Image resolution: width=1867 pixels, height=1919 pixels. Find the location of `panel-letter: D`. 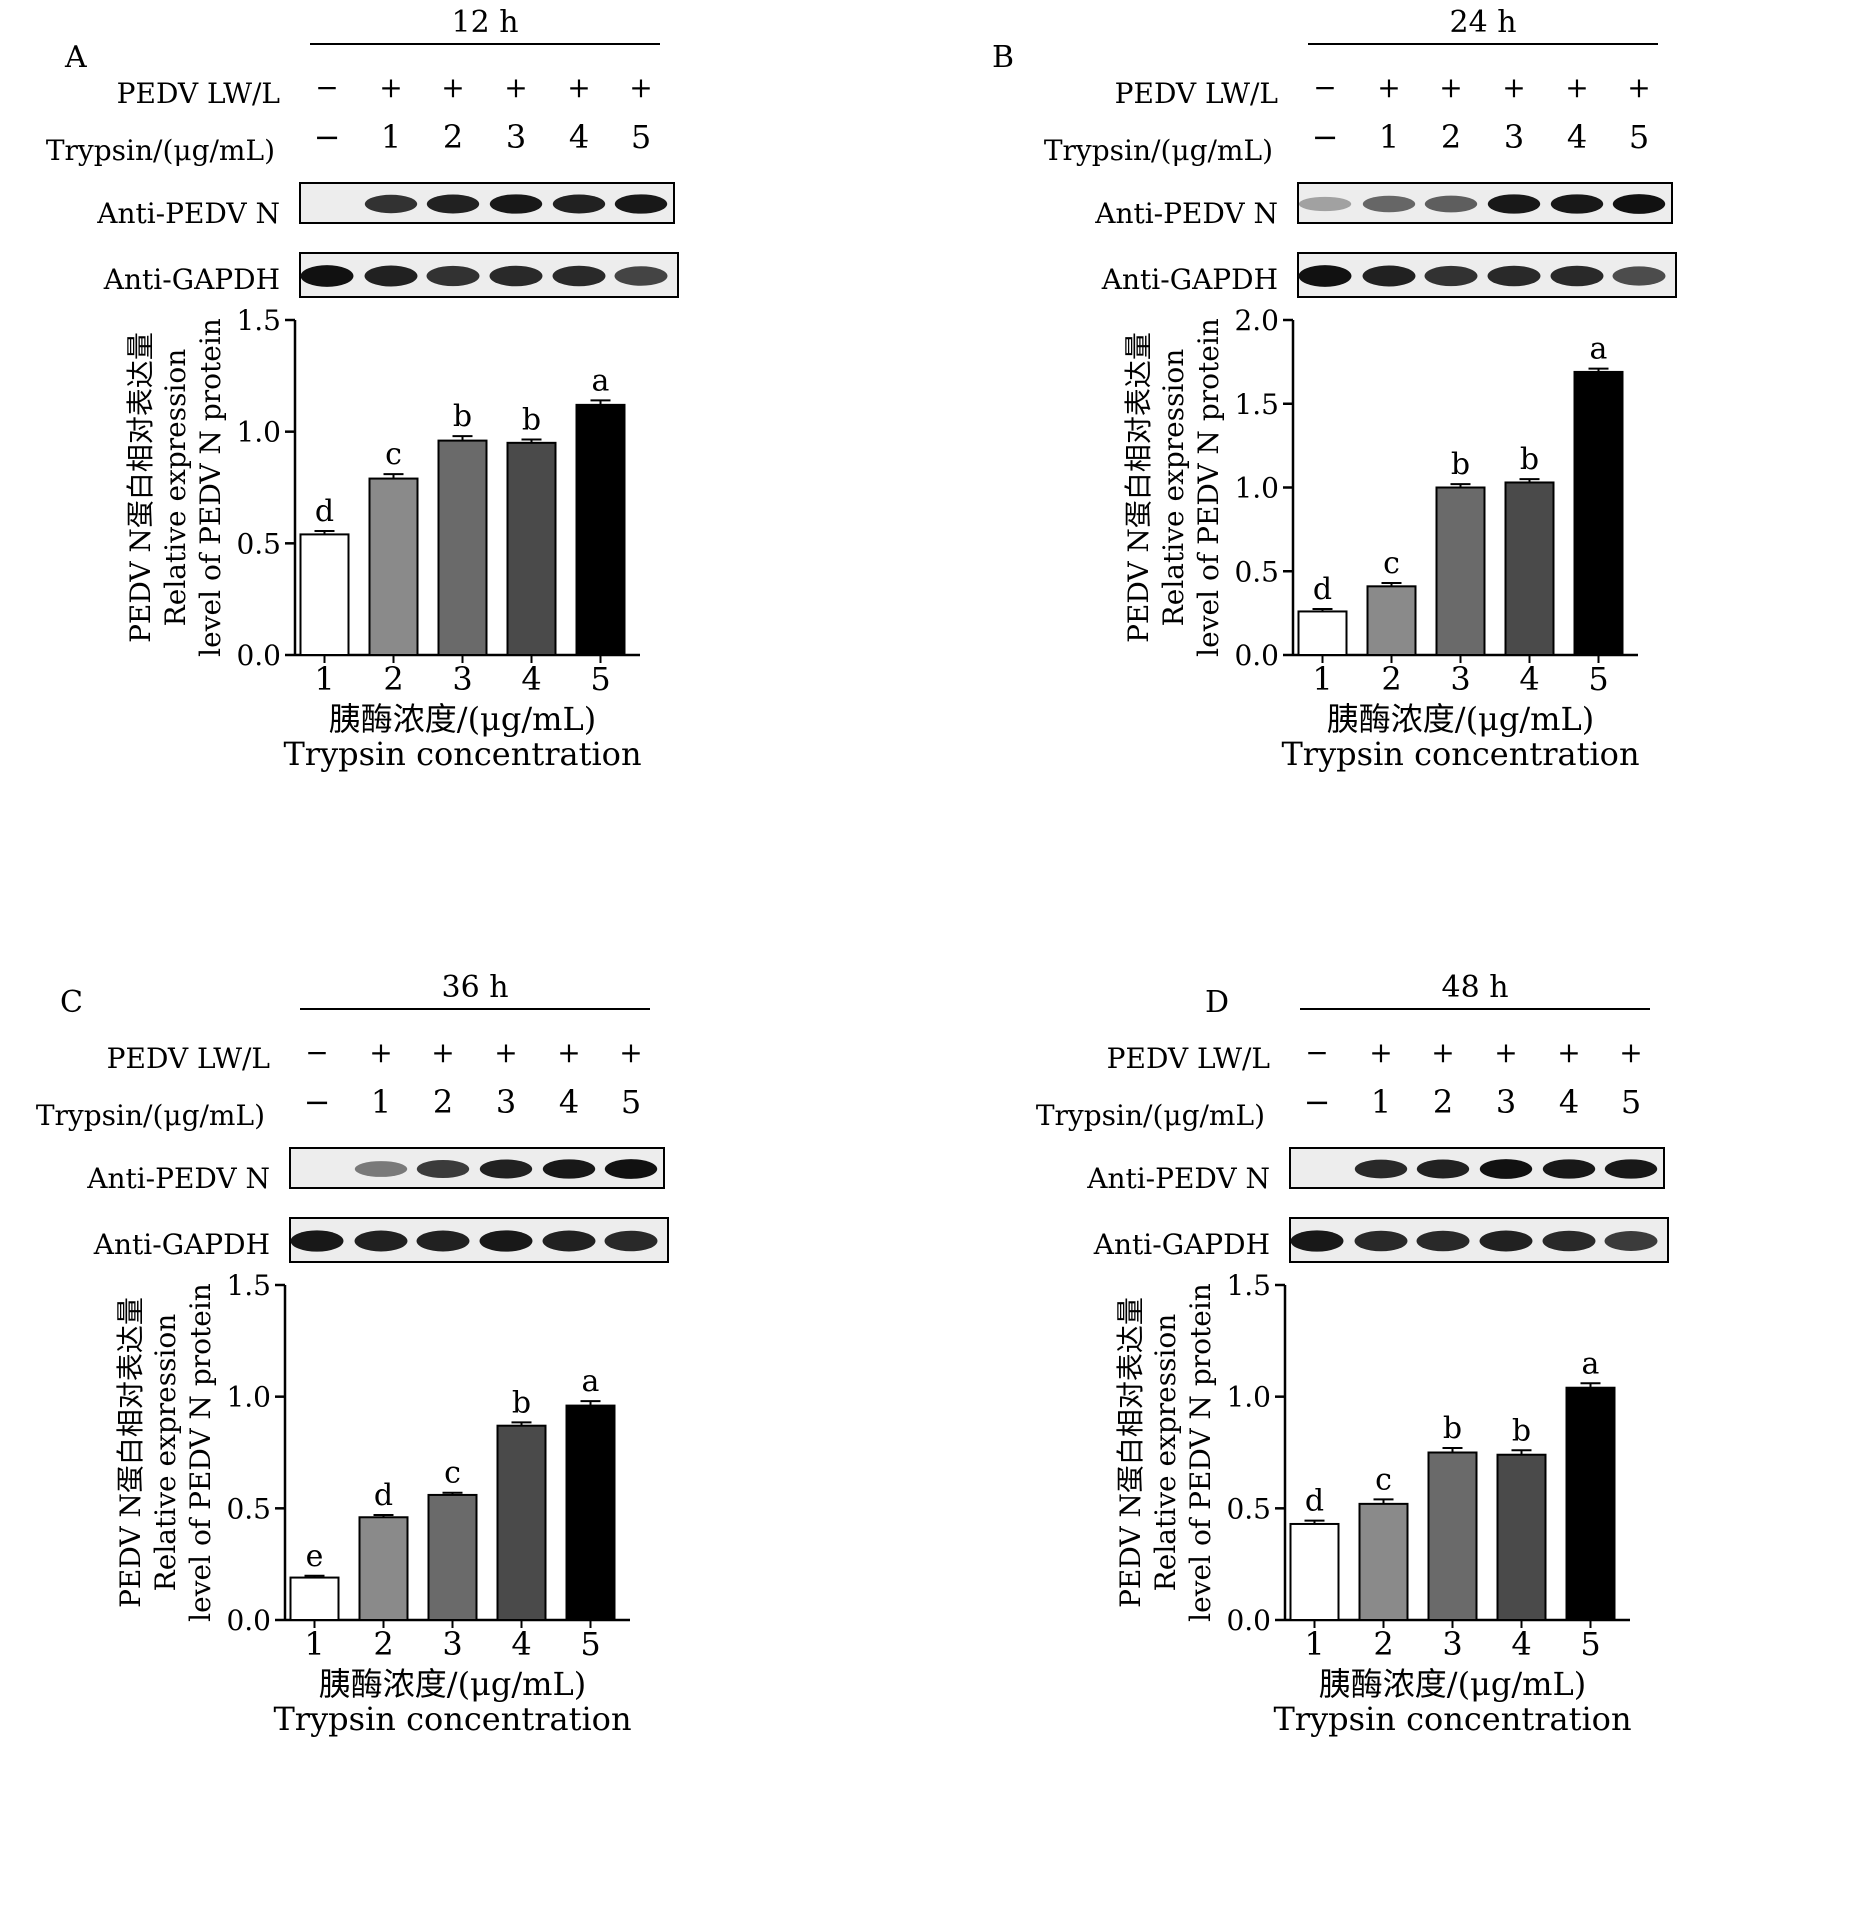

panel-letter: D is located at coordinates (1217, 1002).